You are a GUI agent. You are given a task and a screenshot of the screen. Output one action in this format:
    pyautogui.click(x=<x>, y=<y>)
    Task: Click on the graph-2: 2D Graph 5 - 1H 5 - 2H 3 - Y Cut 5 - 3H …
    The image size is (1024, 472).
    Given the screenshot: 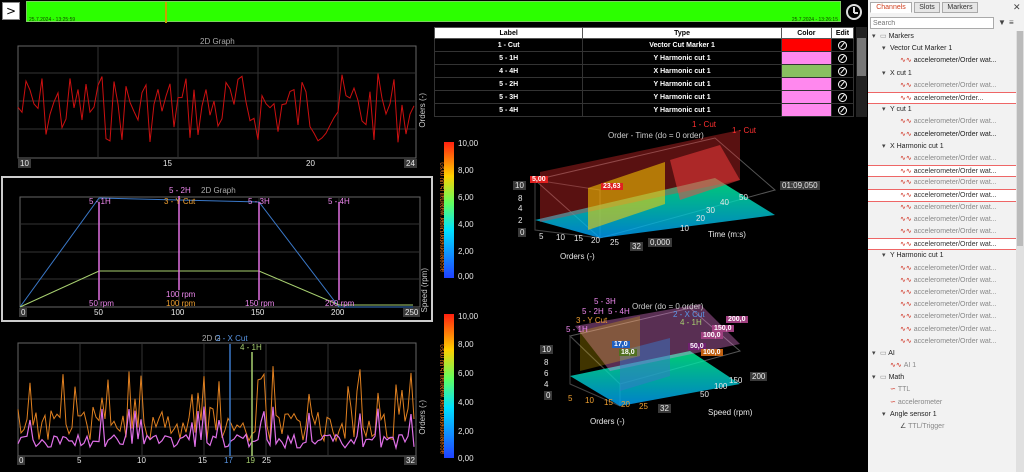 What is the action you would take?
    pyautogui.click(x=217, y=249)
    